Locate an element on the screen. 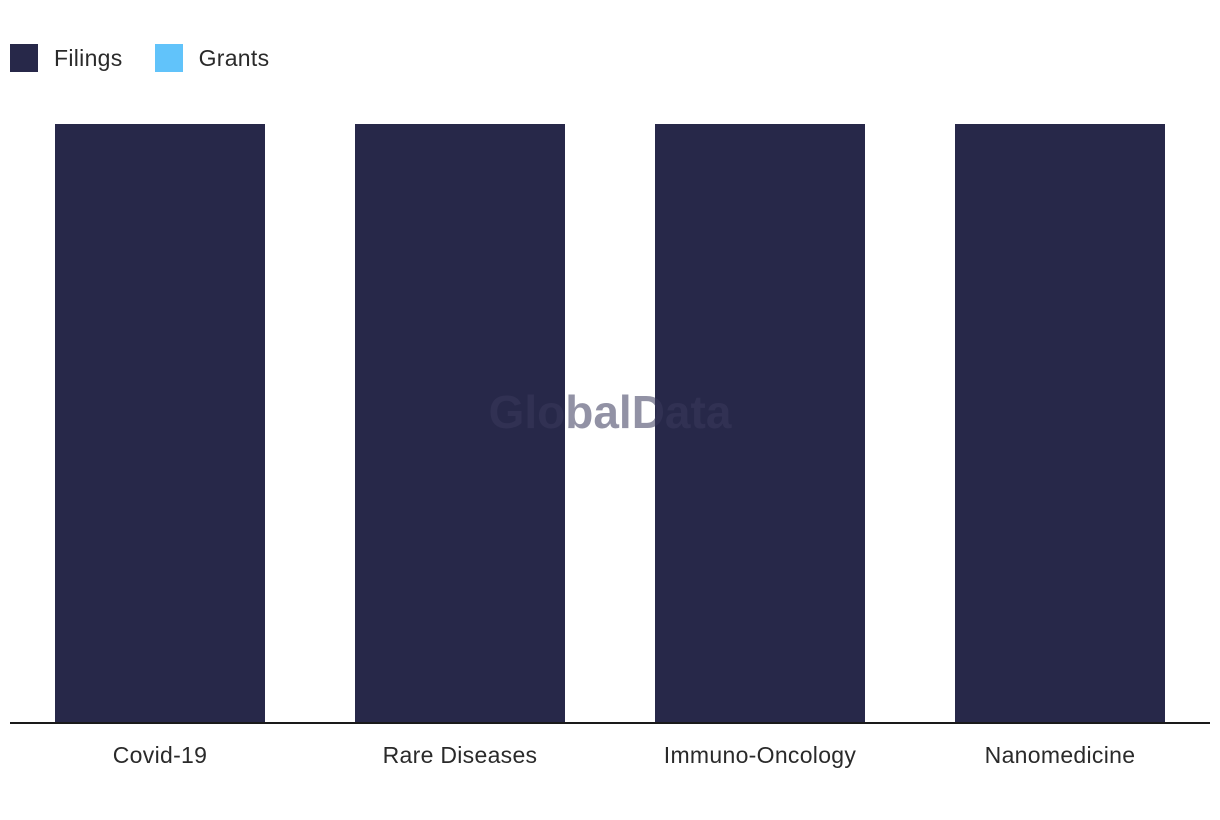 This screenshot has height=820, width=1220. chart-legend: Filings Grants is located at coordinates (155, 58).